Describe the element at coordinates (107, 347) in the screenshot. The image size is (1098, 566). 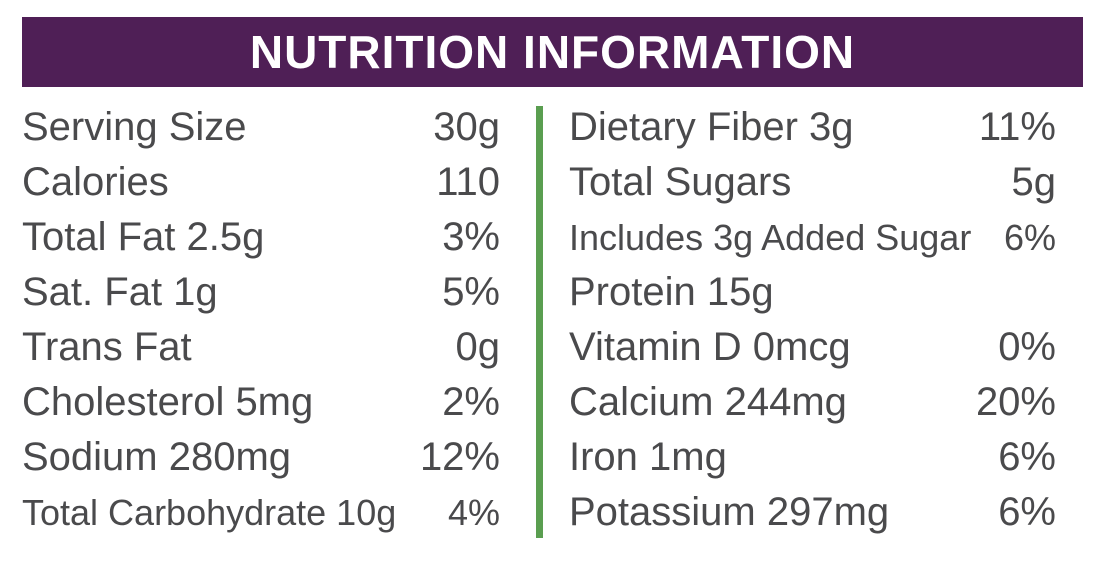
I see `nutrient-label: Trans Fat` at that location.